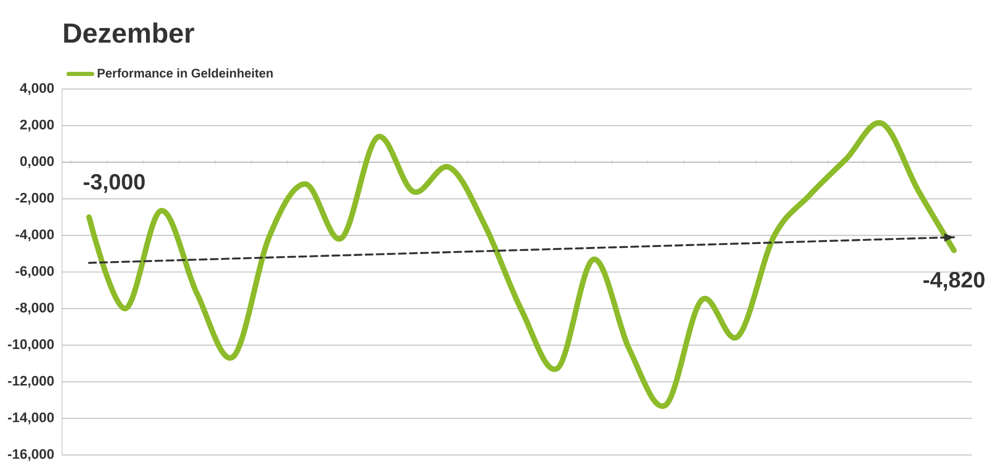 Image resolution: width=1000 pixels, height=473 pixels. Describe the element at coordinates (37, 89) in the screenshot. I see `y-tick-label: 4,000` at that location.